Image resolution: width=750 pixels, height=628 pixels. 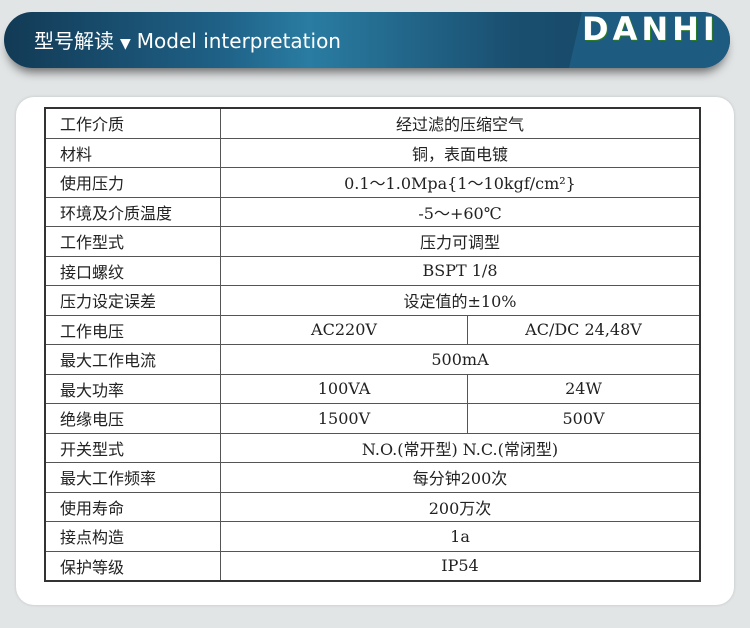 What do you see at coordinates (132, 300) in the screenshot?
I see `spec-label: 压力设定误差` at bounding box center [132, 300].